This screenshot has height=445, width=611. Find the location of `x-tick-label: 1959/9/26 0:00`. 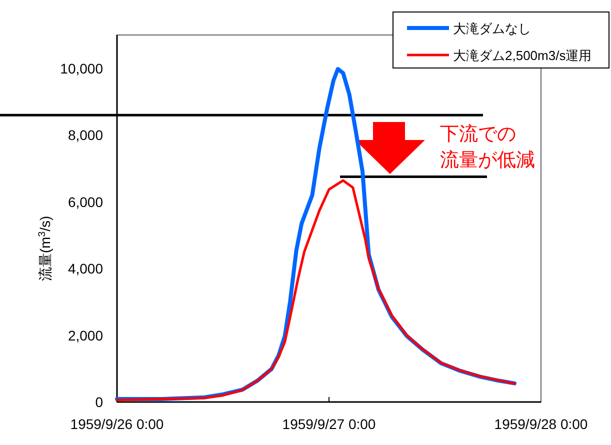

x-tick-label: 1959/9/26 0:00 is located at coordinates (117, 424).